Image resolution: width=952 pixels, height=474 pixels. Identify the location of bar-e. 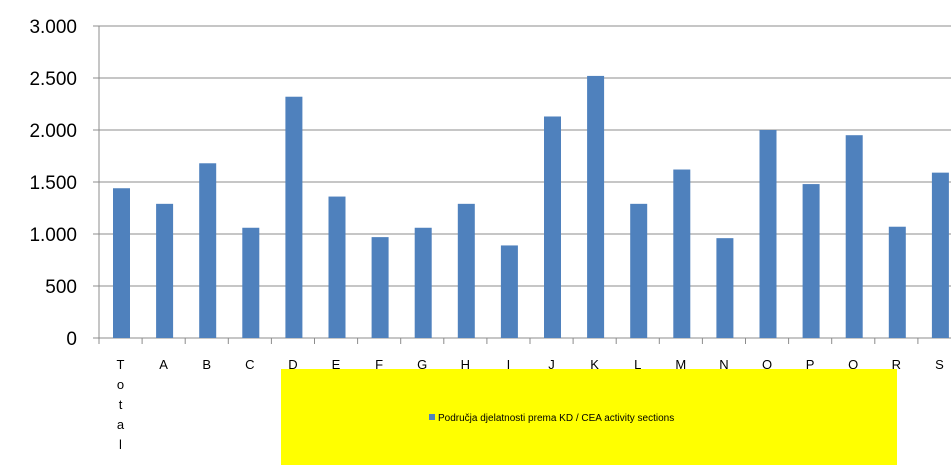
(337, 267).